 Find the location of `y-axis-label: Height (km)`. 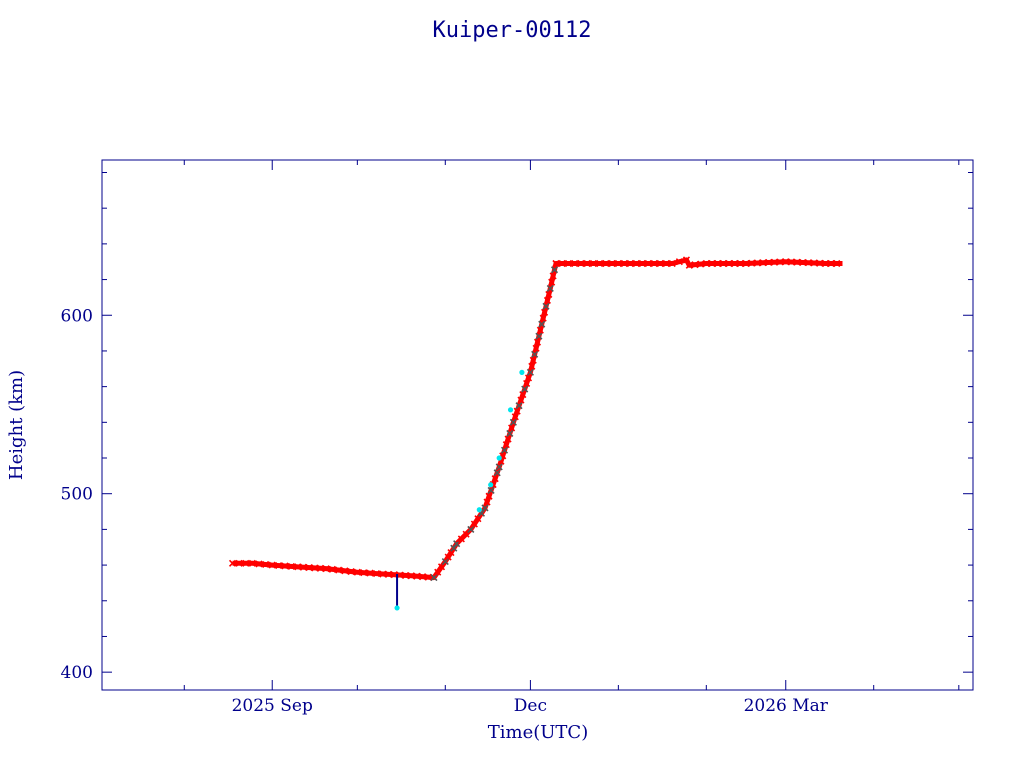

y-axis-label: Height (km) is located at coordinates (16, 425).